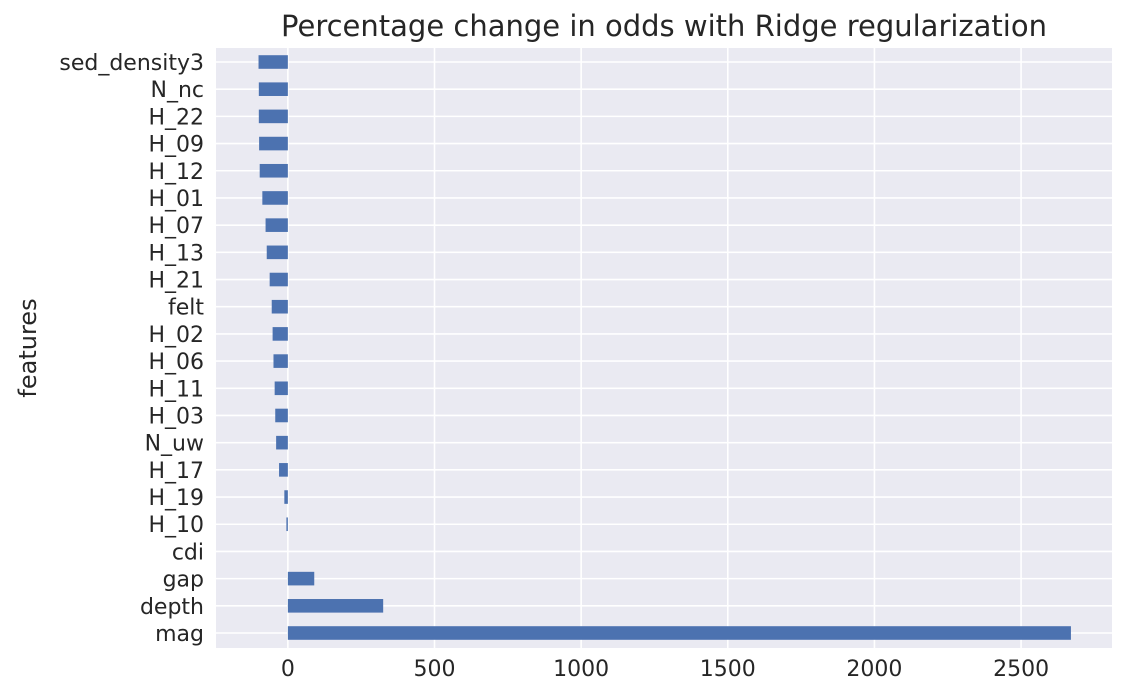  Describe the element at coordinates (176, 416) in the screenshot. I see `y-tick-label: H_03` at that location.